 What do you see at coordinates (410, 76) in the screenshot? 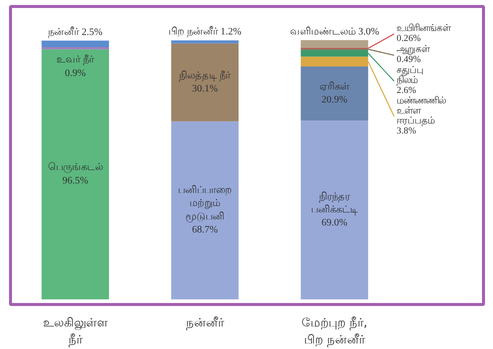
I see `text: சதுப்பு நிலம்` at bounding box center [410, 76].